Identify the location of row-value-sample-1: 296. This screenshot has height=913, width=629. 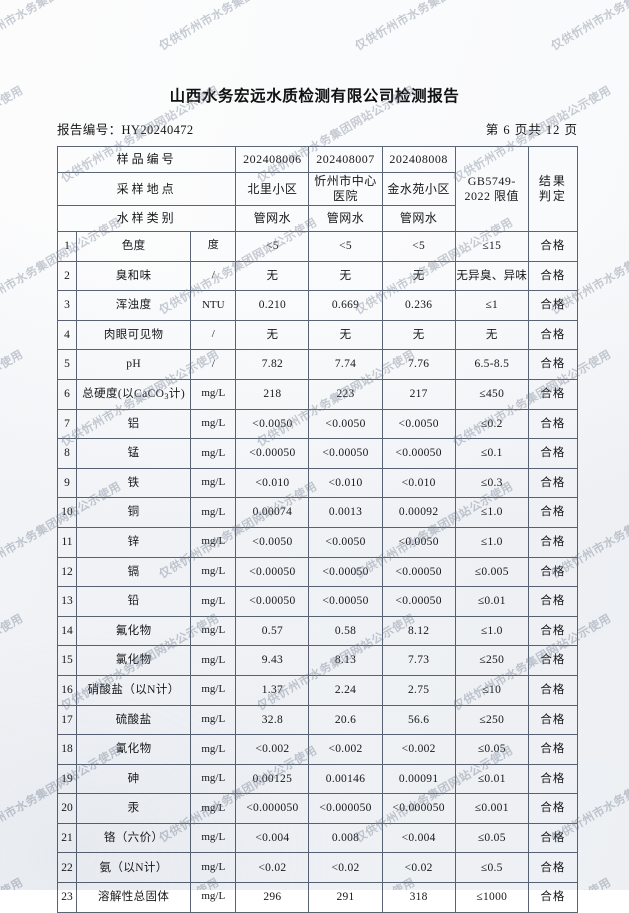
(272, 897).